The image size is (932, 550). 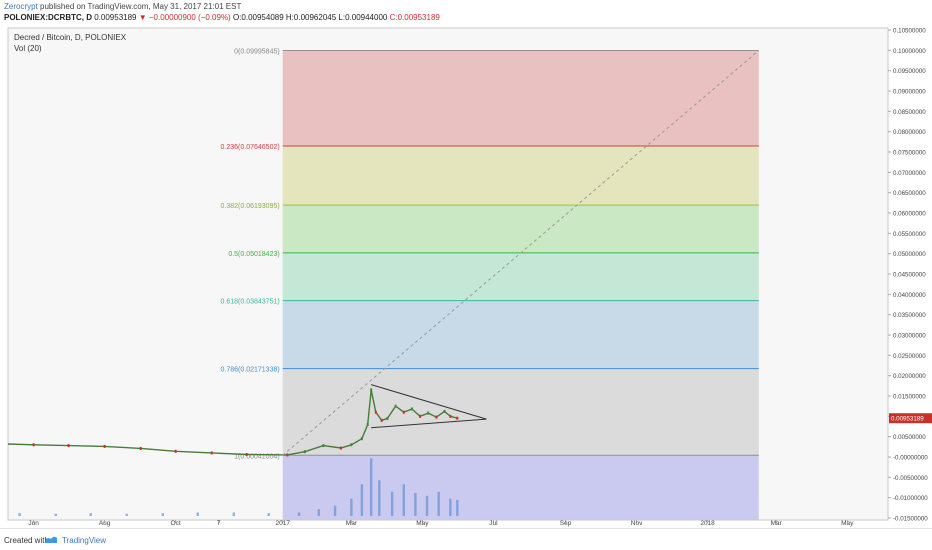 I want to click on time-tick-label: Nov, so click(x=637, y=523).